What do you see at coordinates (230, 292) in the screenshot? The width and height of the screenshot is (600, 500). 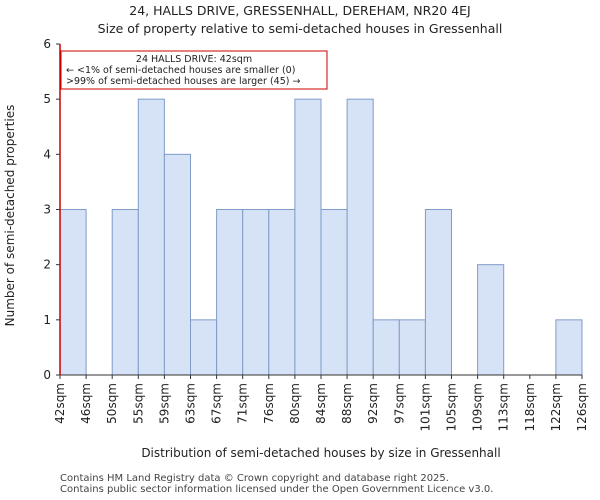 I see `bar-67sqm` at bounding box center [230, 292].